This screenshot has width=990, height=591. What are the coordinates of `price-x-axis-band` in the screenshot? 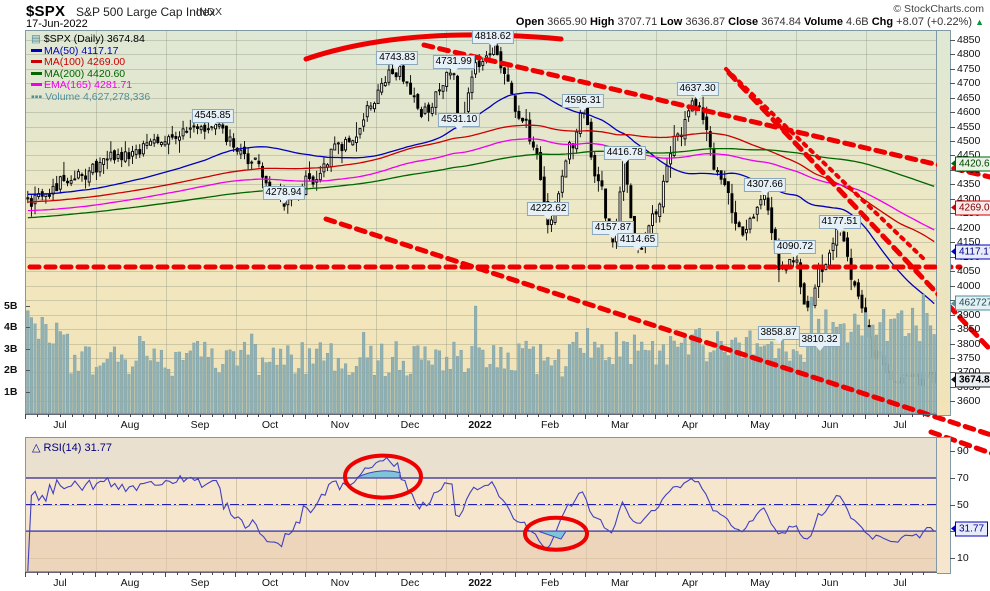 It's located at (481, 417).